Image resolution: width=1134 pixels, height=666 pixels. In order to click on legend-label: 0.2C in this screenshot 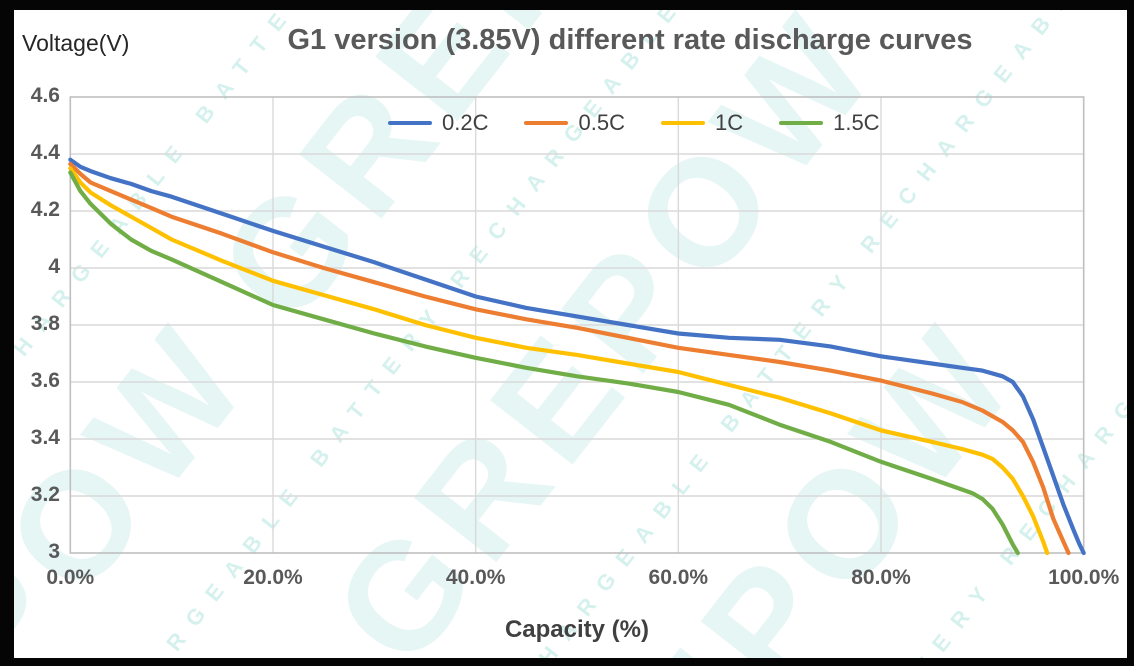, I will do `click(465, 122)`.